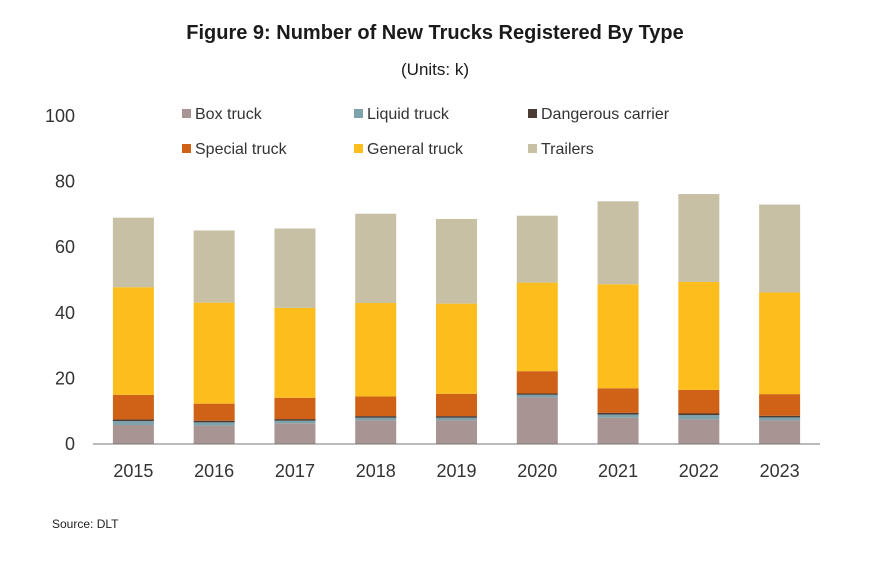 The width and height of the screenshot is (870, 562). Describe the element at coordinates (408, 114) in the screenshot. I see `legend-label: Liquid truck` at that location.